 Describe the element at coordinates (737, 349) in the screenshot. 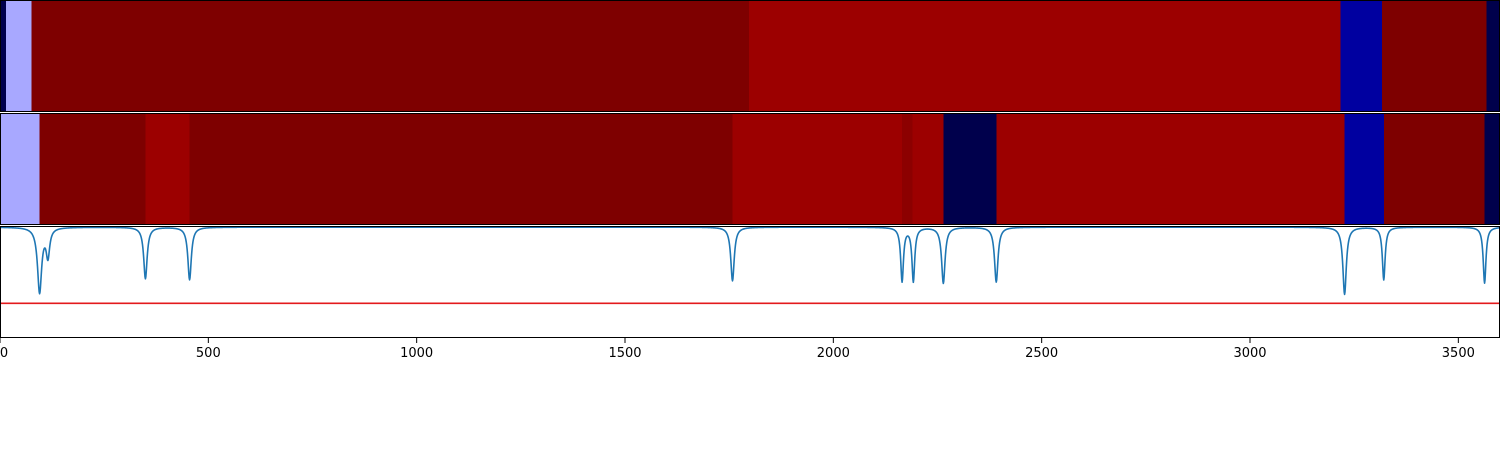

I see `x-axis: 0 500 1000 1500 2000 2500 3000 3500` at that location.